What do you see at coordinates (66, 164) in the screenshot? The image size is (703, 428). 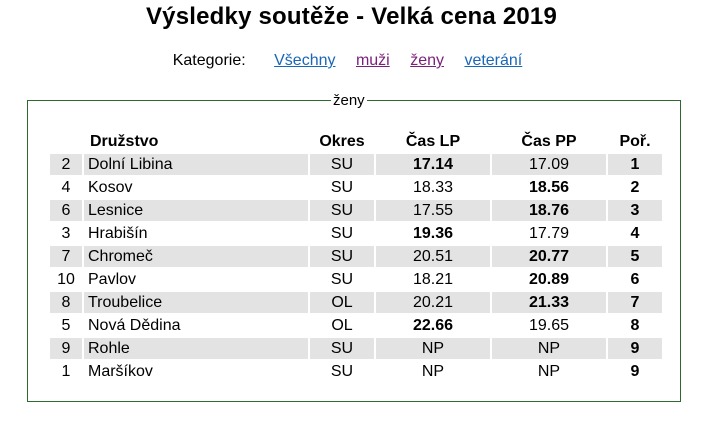 I see `start-number-cell: 2` at bounding box center [66, 164].